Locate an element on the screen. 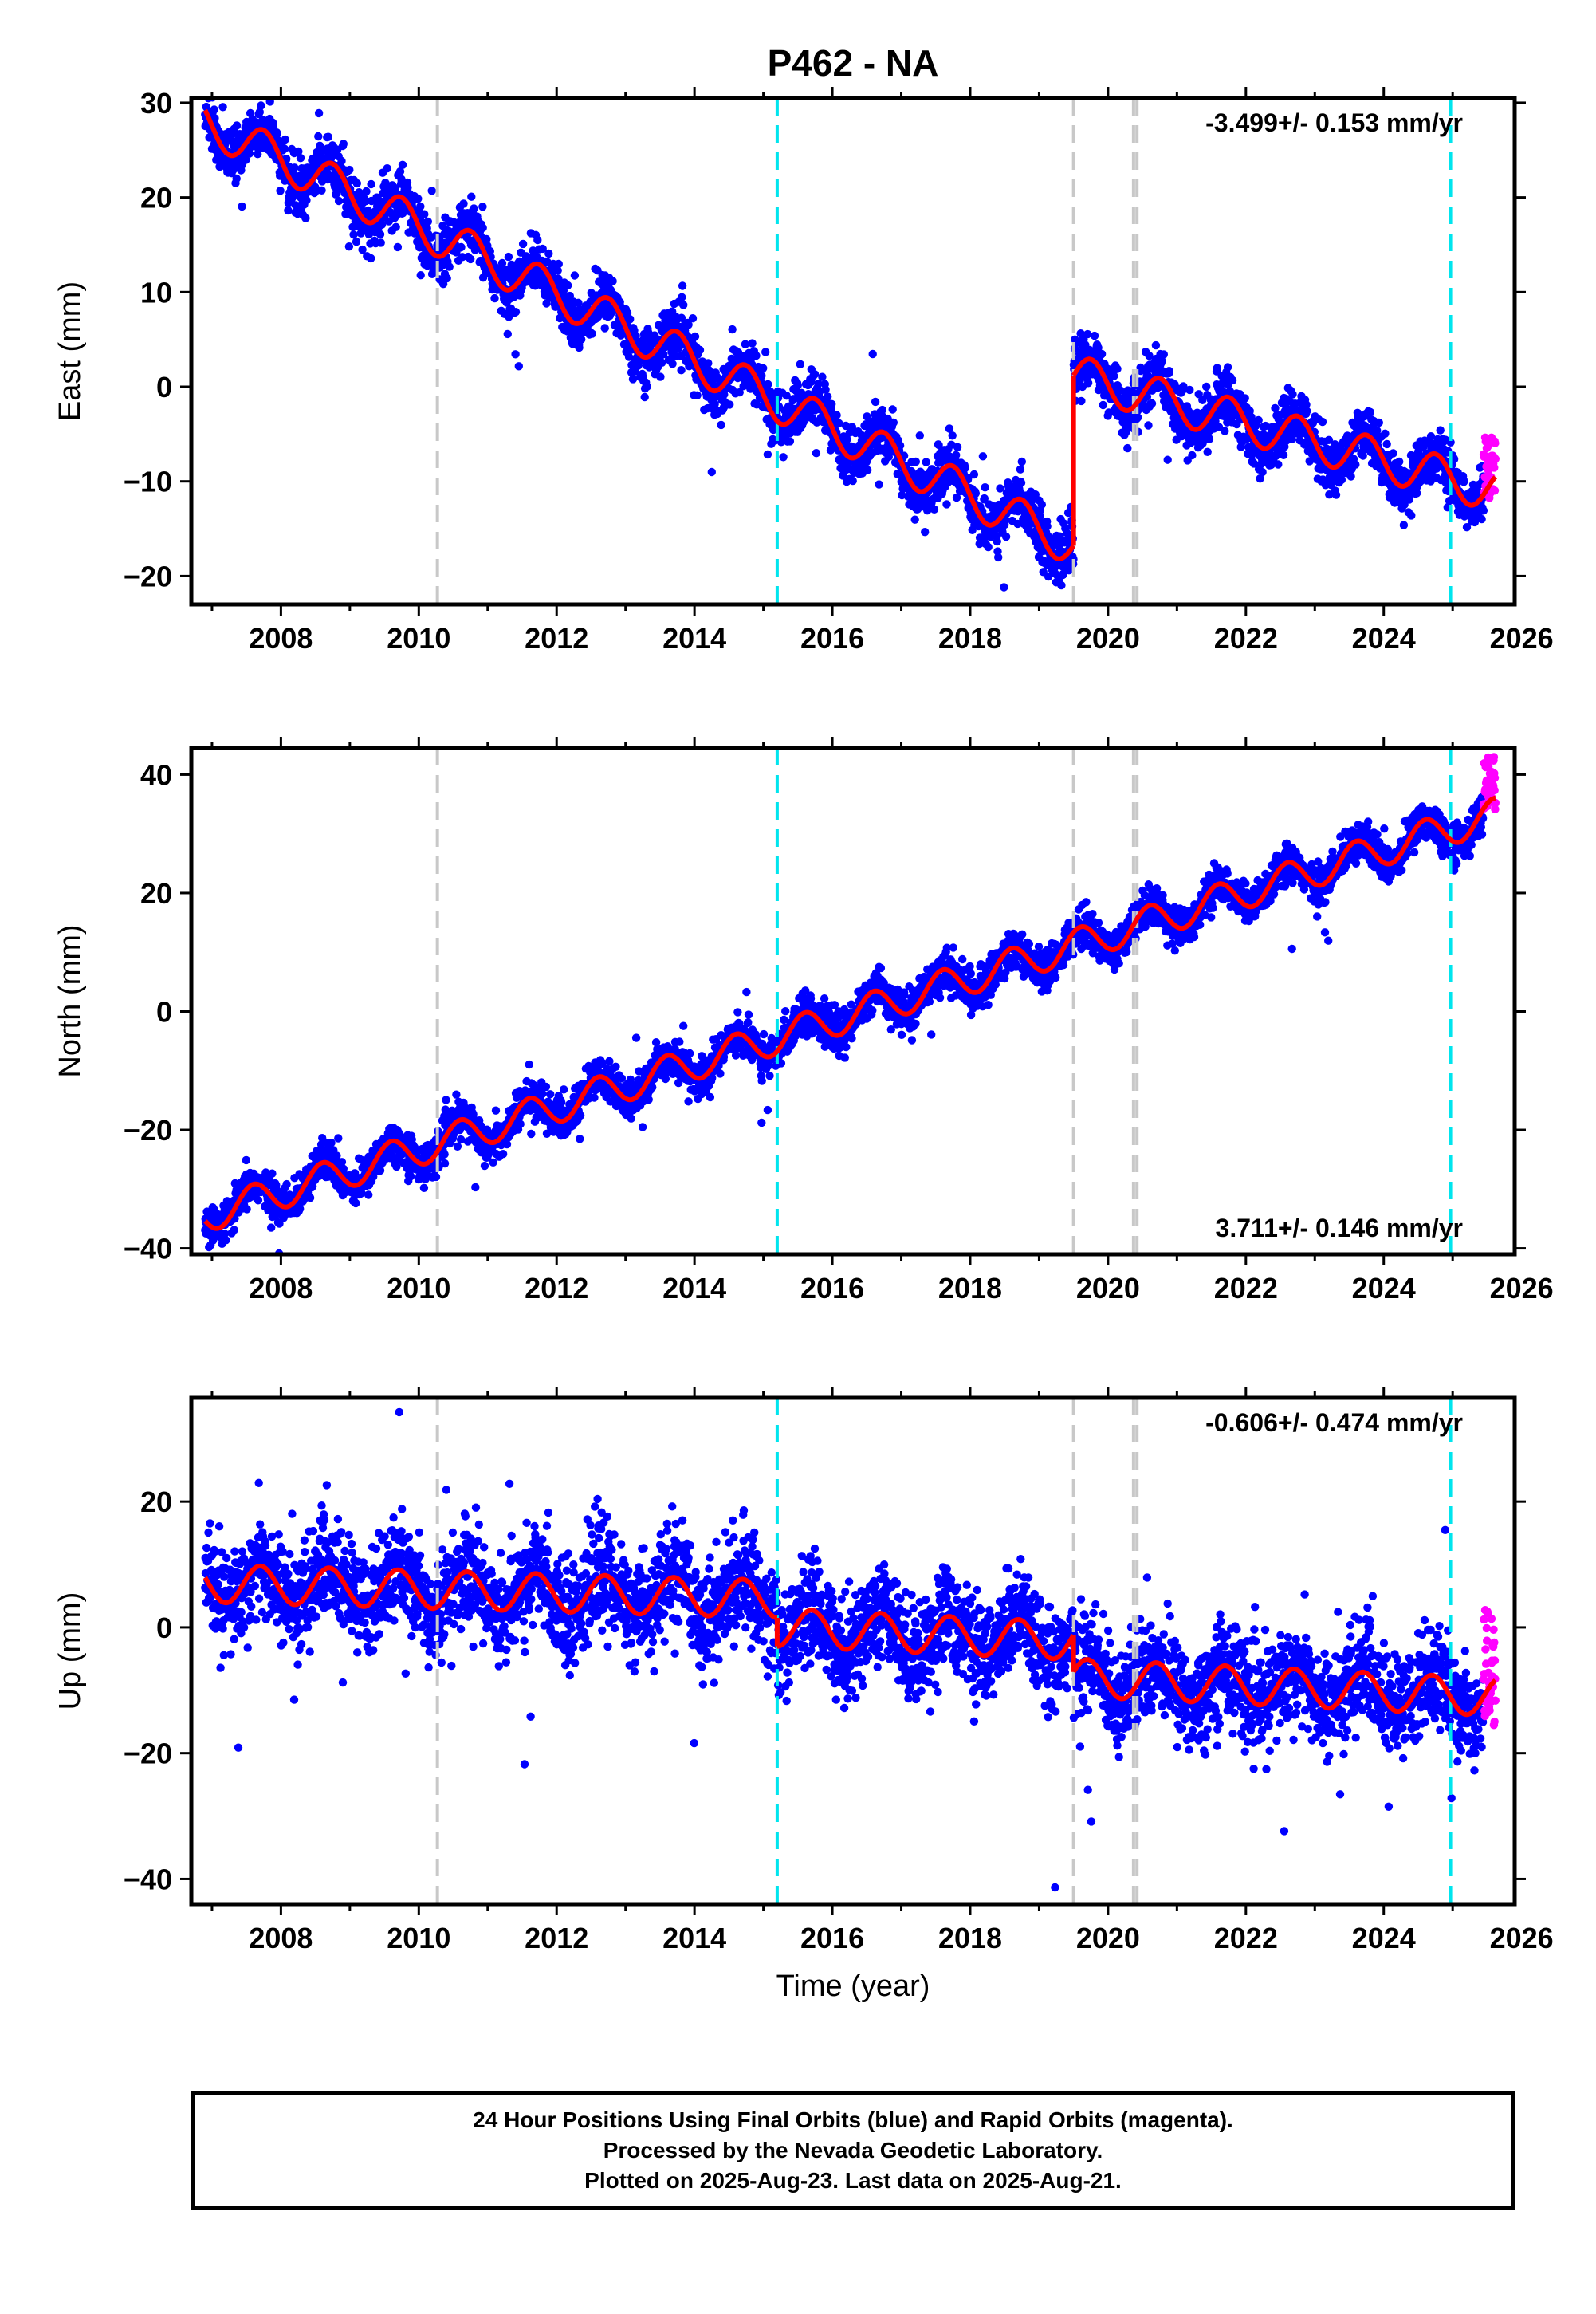  velocity-rate-label-east: -3.499+/- 0.153 mm/yr is located at coordinates (1334, 122).